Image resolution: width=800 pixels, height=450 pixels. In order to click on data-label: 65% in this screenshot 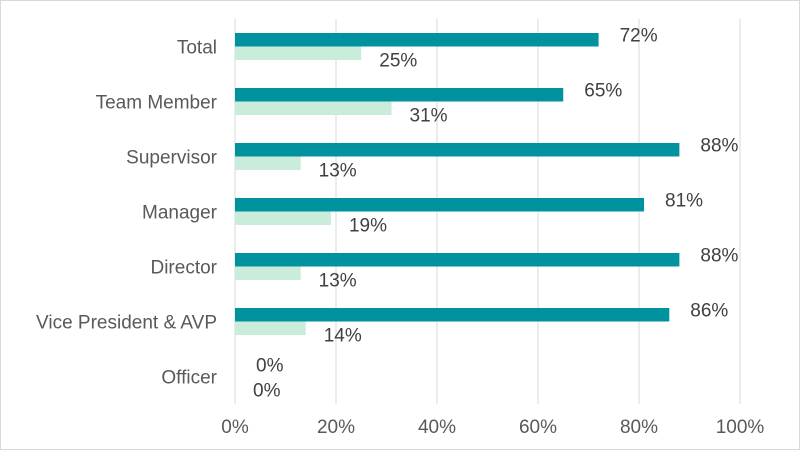, I will do `click(603, 91)`.